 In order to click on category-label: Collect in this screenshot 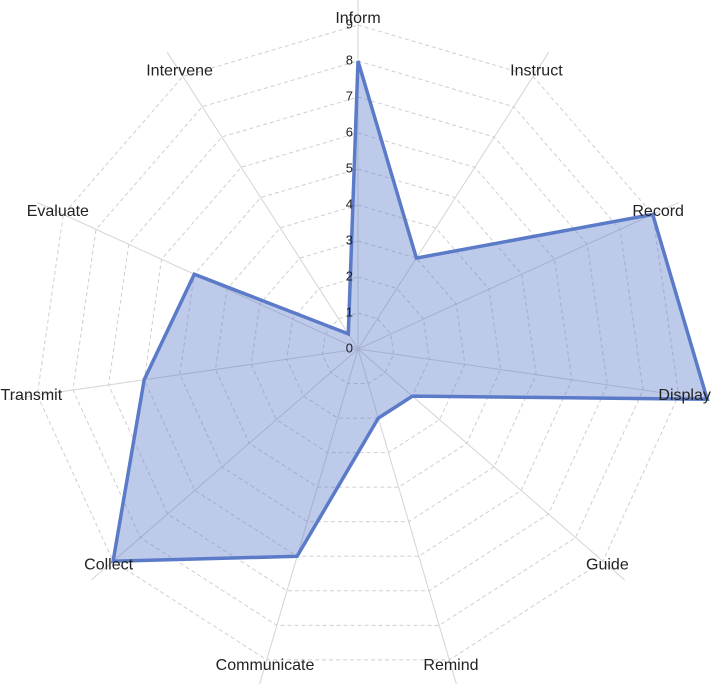, I will do `click(108, 564)`.